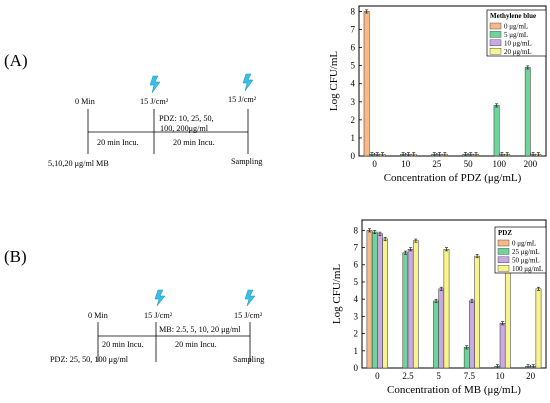 This screenshot has width=550, height=403. I want to click on x-tick-label: 100, so click(500, 164).